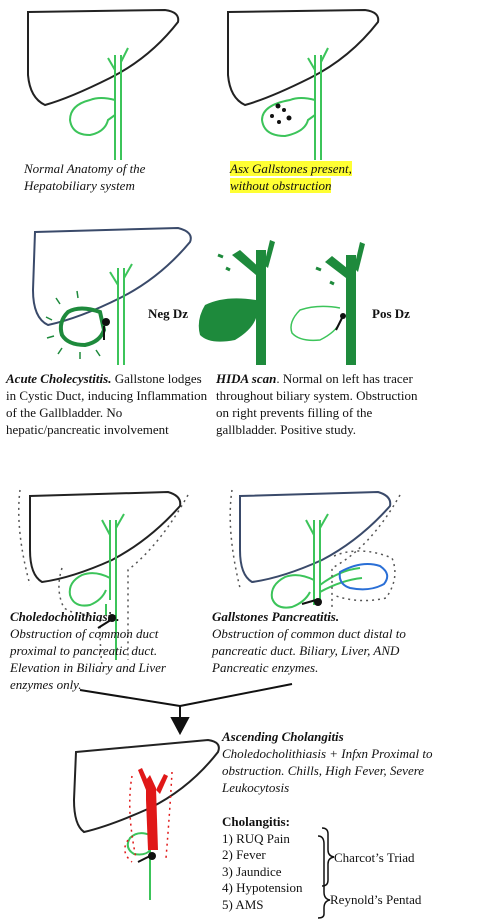 This screenshot has height=923, width=487. I want to click on asx-ducts, so click(294, 103).